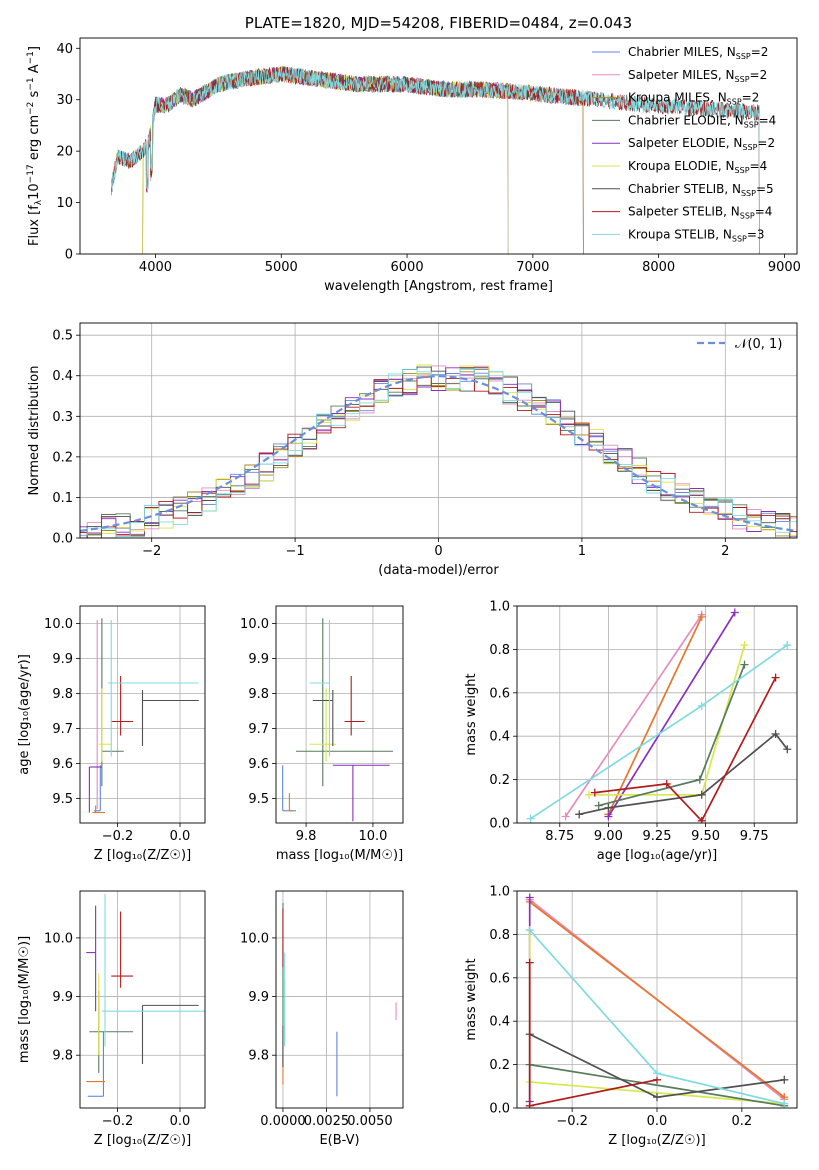 This screenshot has width=819, height=1170. Describe the element at coordinates (499, 892) in the screenshot. I see `y-tick-label: 1.0` at that location.